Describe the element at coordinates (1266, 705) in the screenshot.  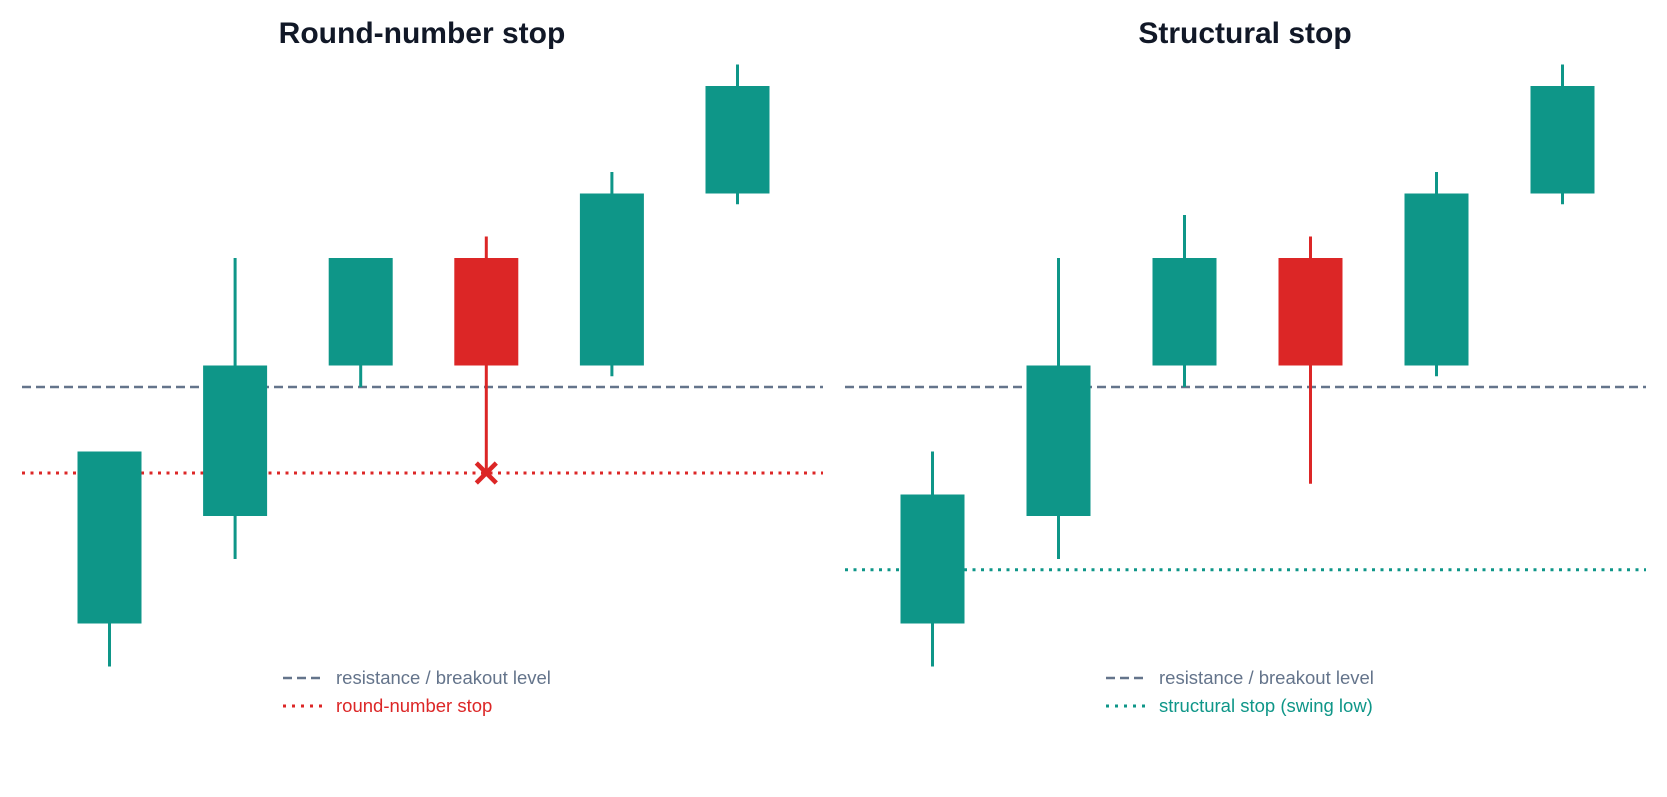
I see `legend-label-stop: structural stop (swing low)` at that location.